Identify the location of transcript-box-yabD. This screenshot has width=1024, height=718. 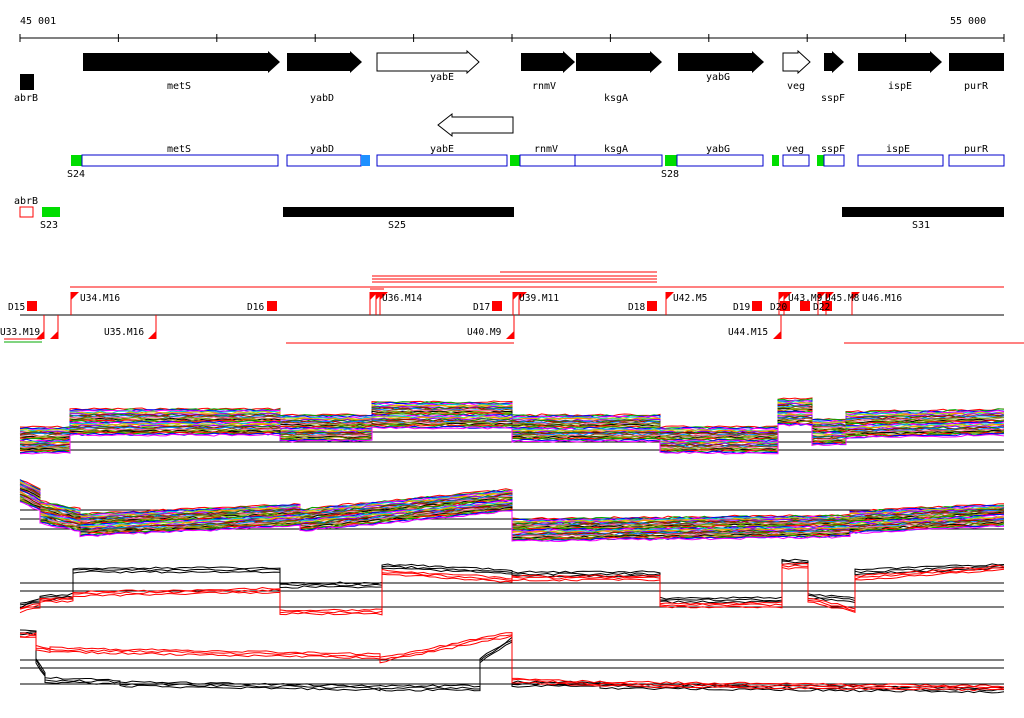
(324, 160).